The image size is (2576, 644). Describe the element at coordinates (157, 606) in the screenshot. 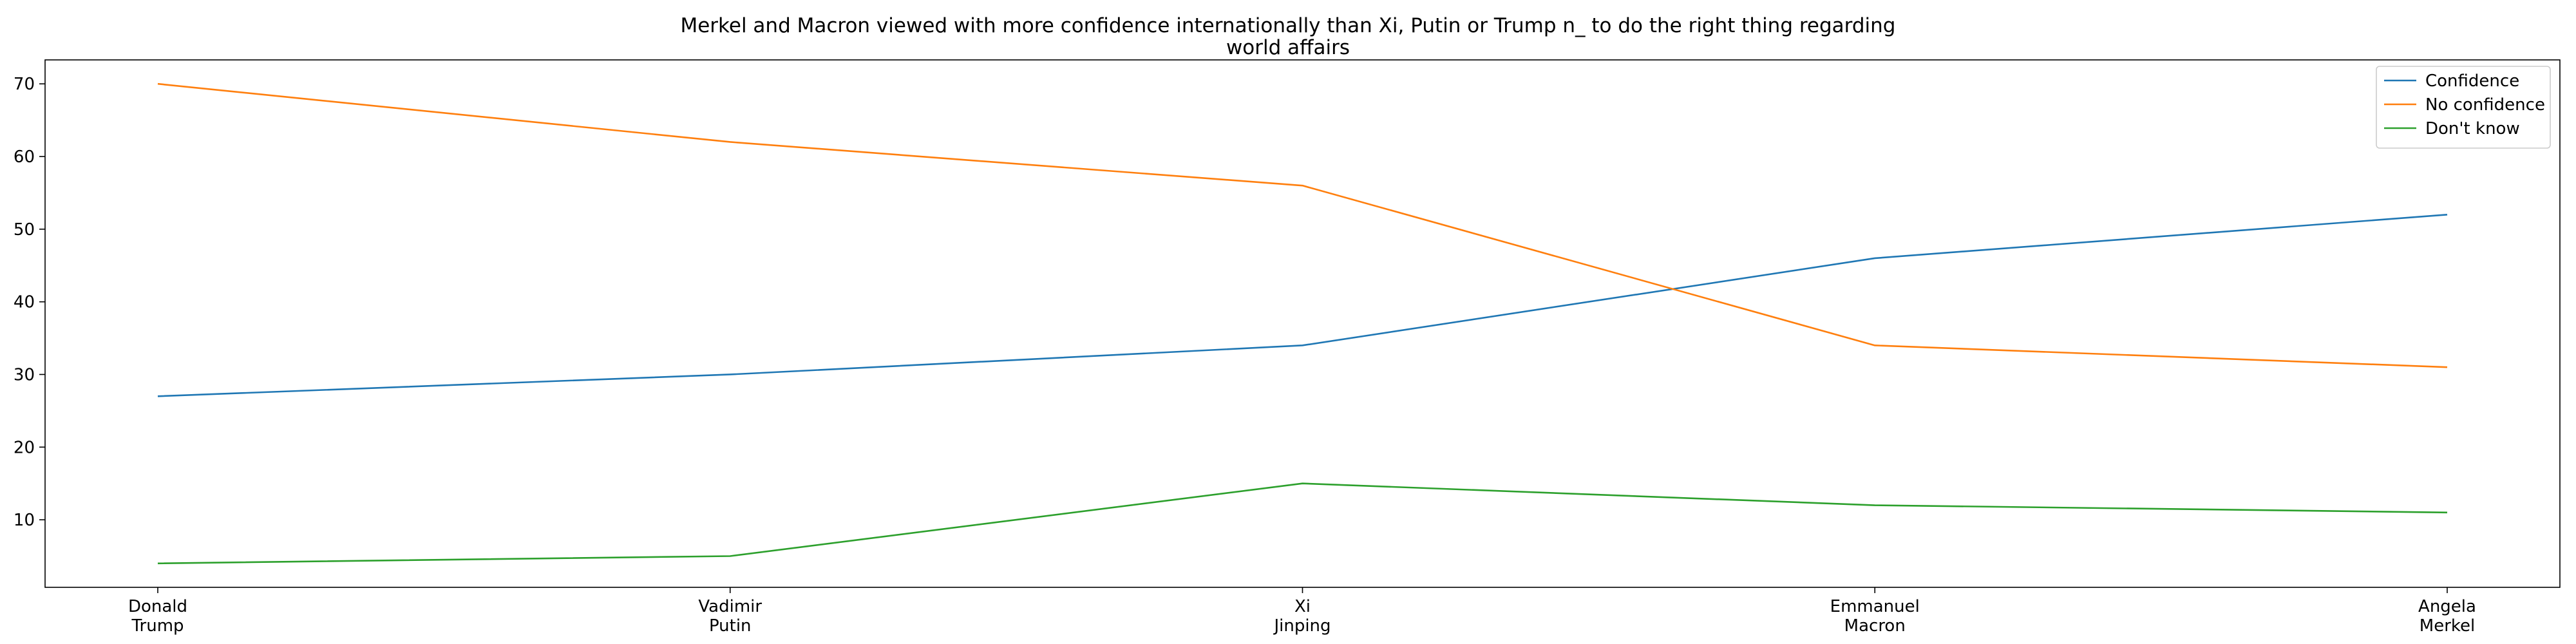

I see `x-tick-label: Donald` at that location.